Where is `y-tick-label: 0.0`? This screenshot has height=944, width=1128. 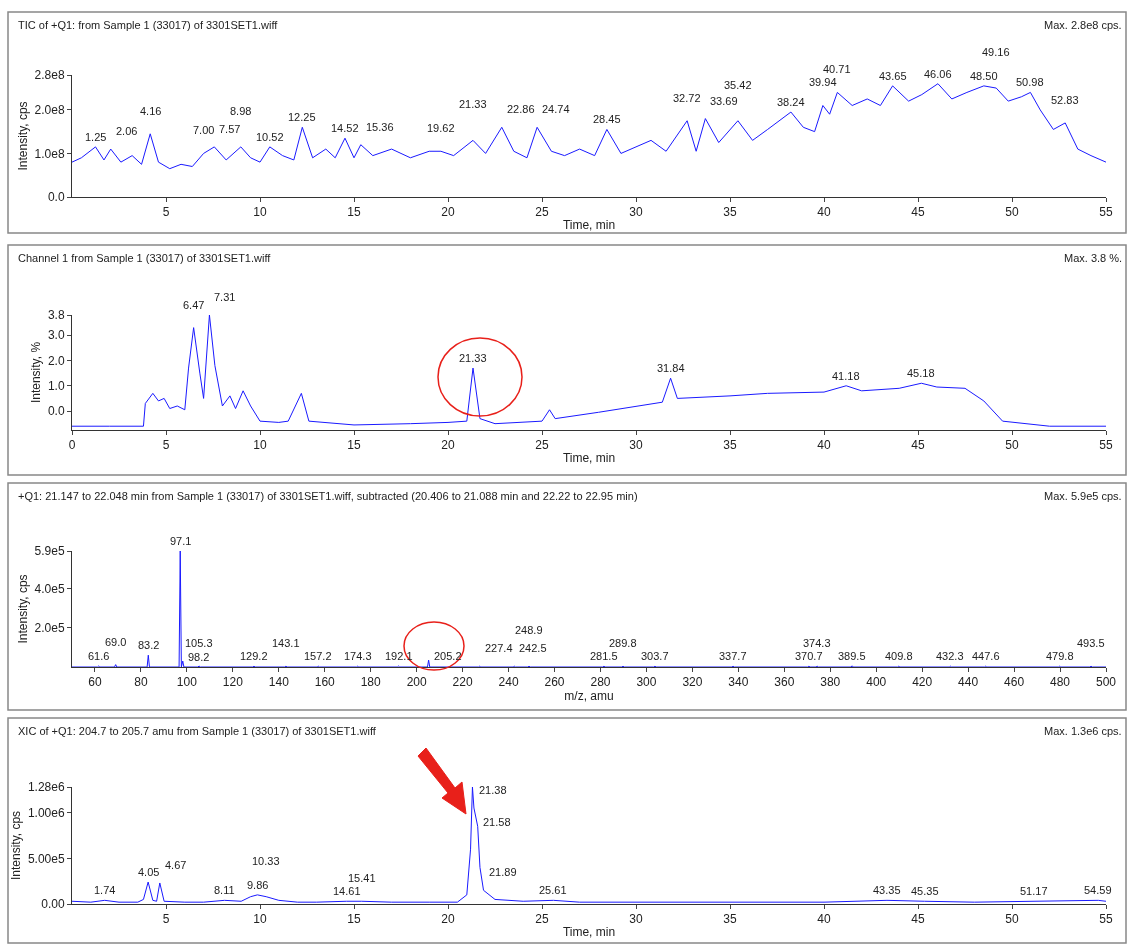 y-tick-label: 0.0 is located at coordinates (56, 411).